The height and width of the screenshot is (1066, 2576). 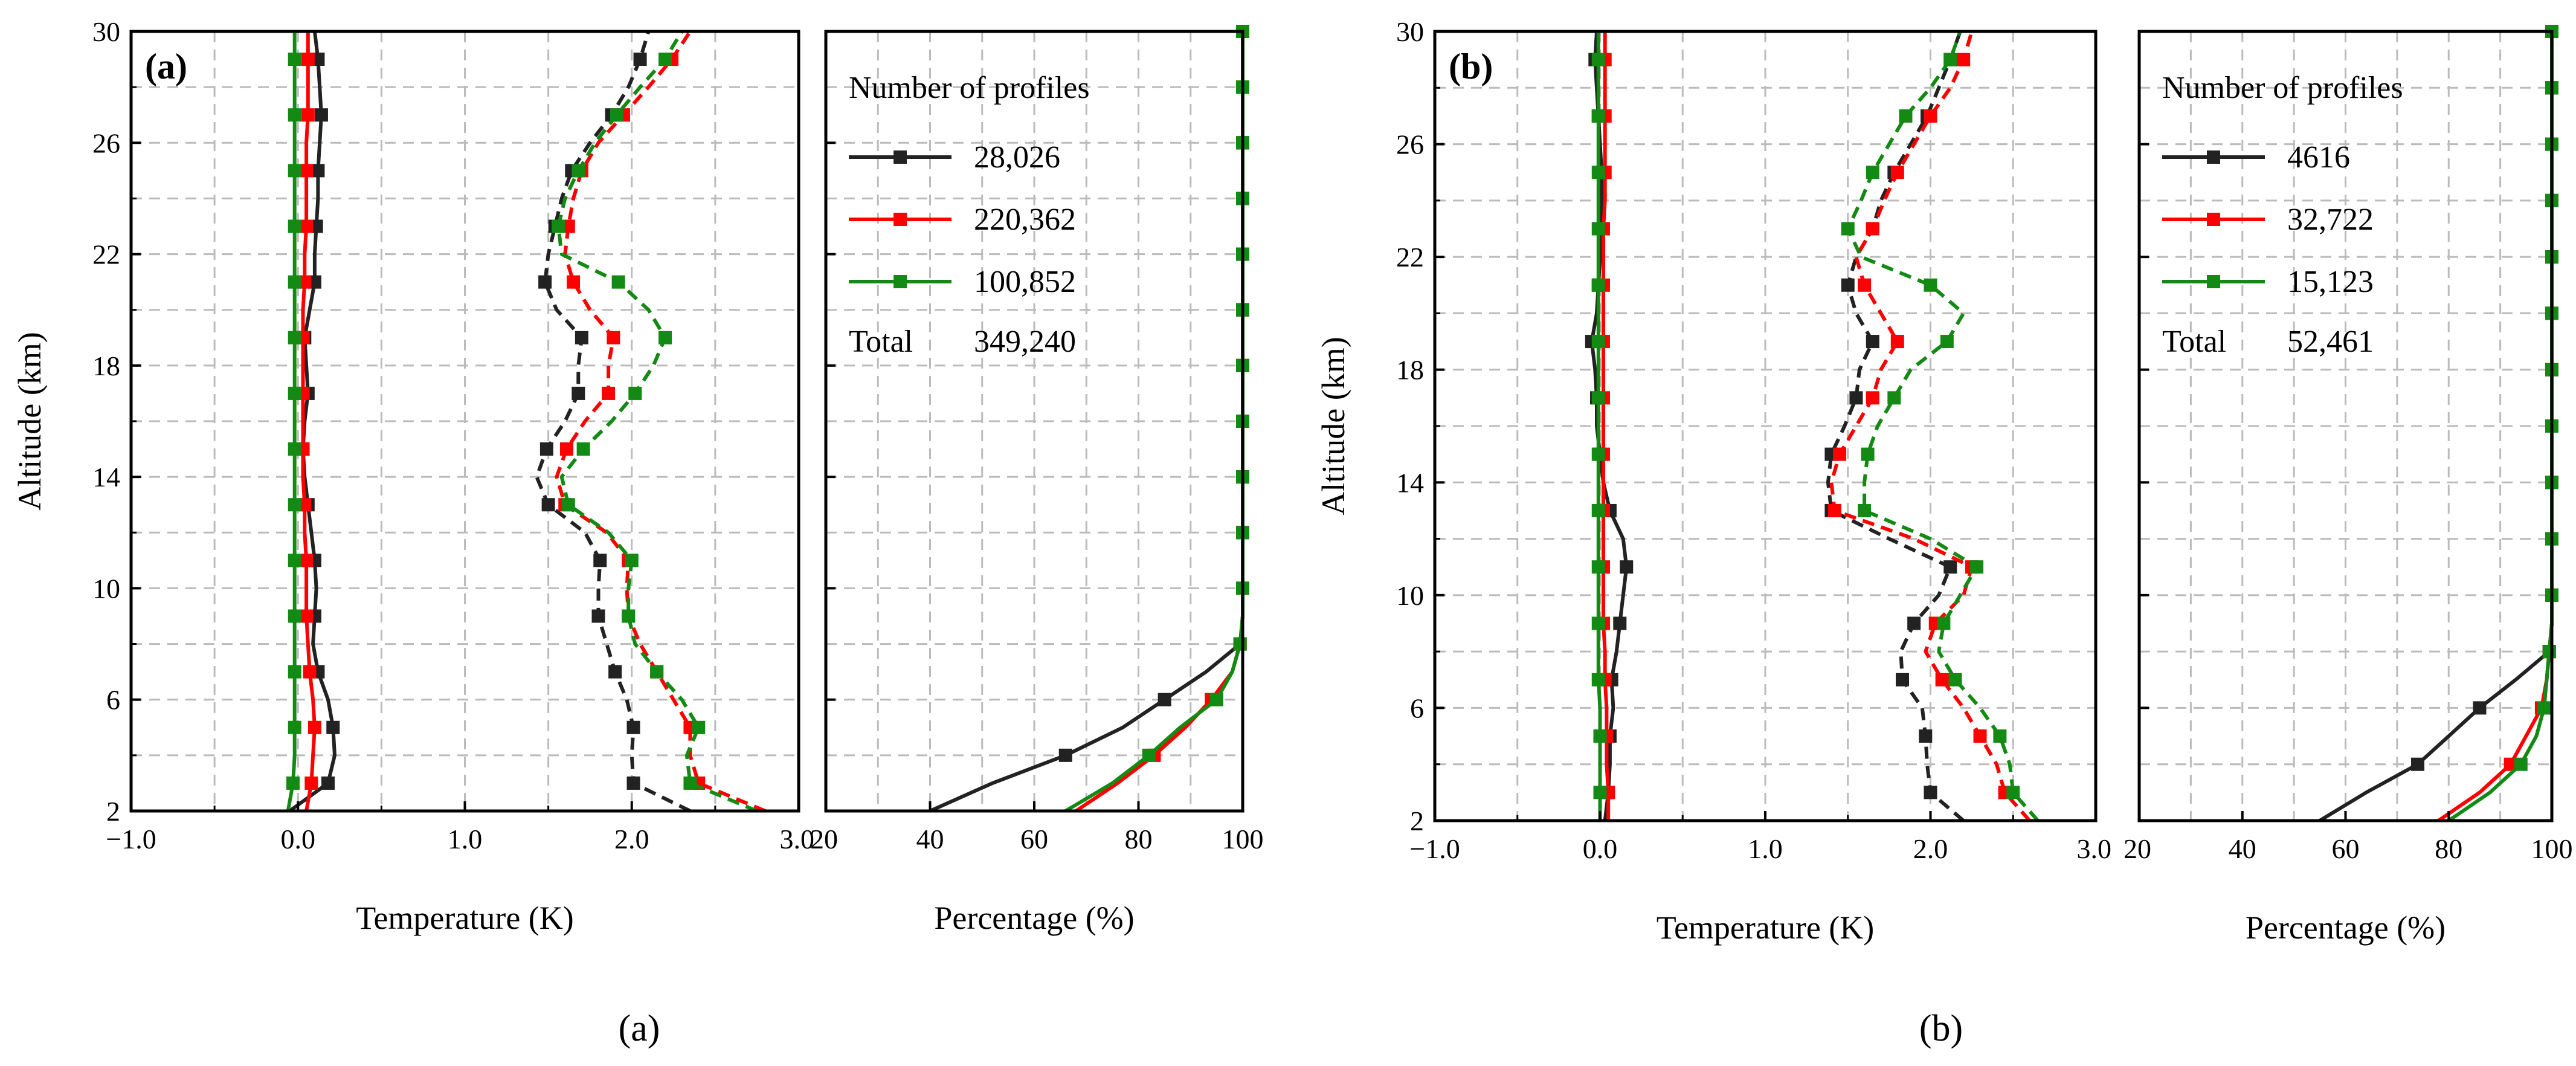 I want to click on y-tick-label: 30, so click(x=106, y=32).